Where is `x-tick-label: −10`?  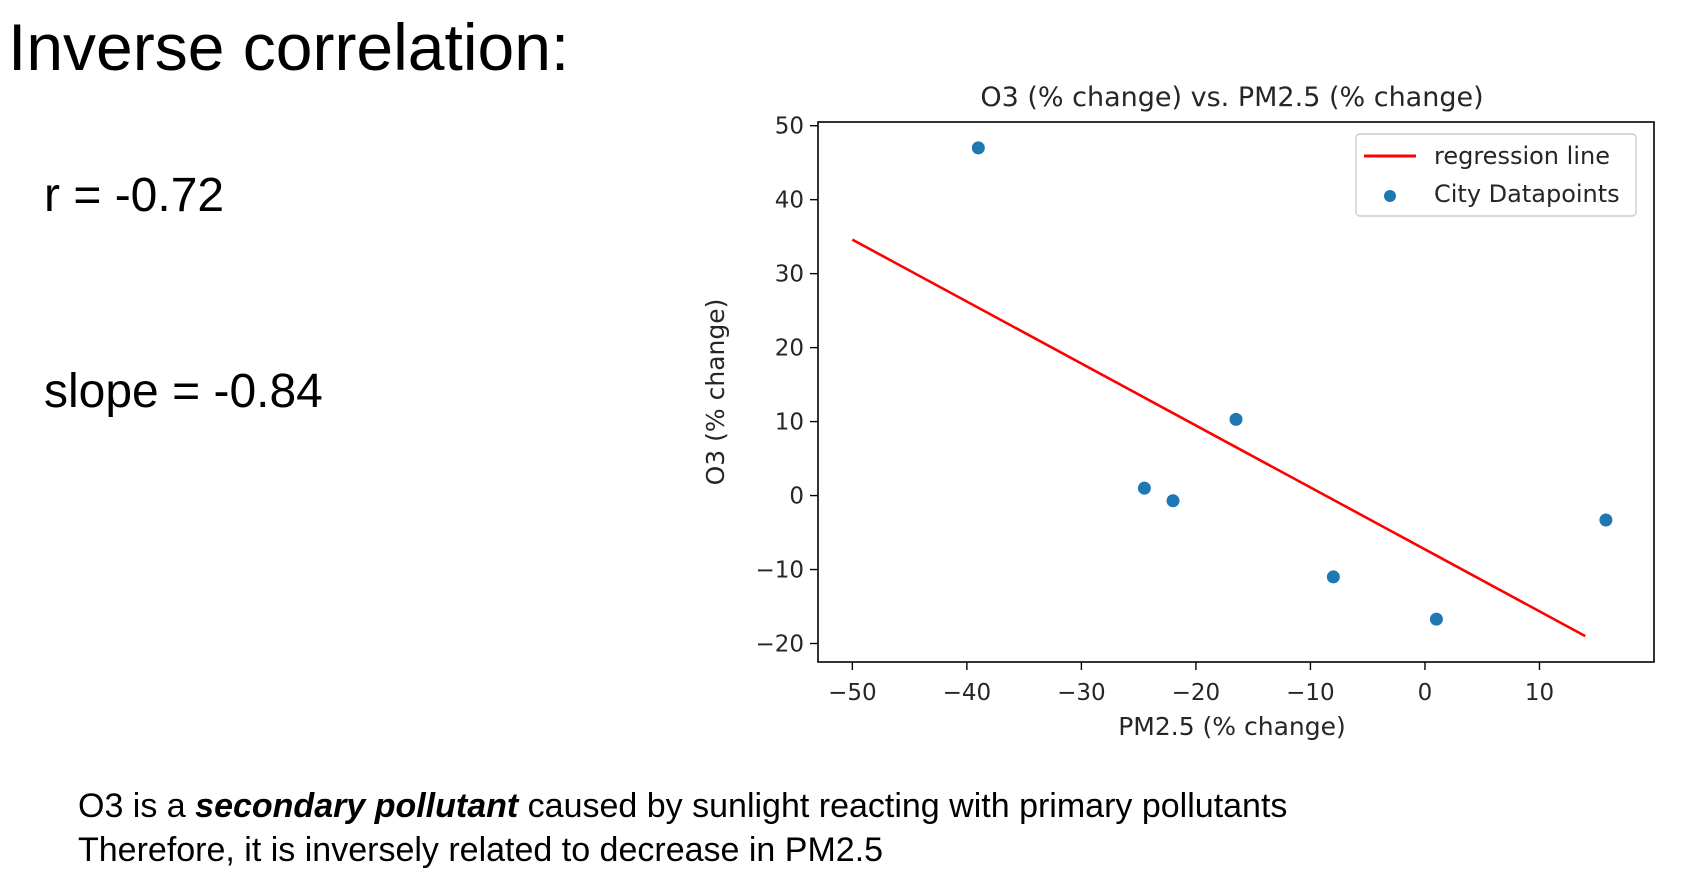
x-tick-label: −10 is located at coordinates (1310, 693).